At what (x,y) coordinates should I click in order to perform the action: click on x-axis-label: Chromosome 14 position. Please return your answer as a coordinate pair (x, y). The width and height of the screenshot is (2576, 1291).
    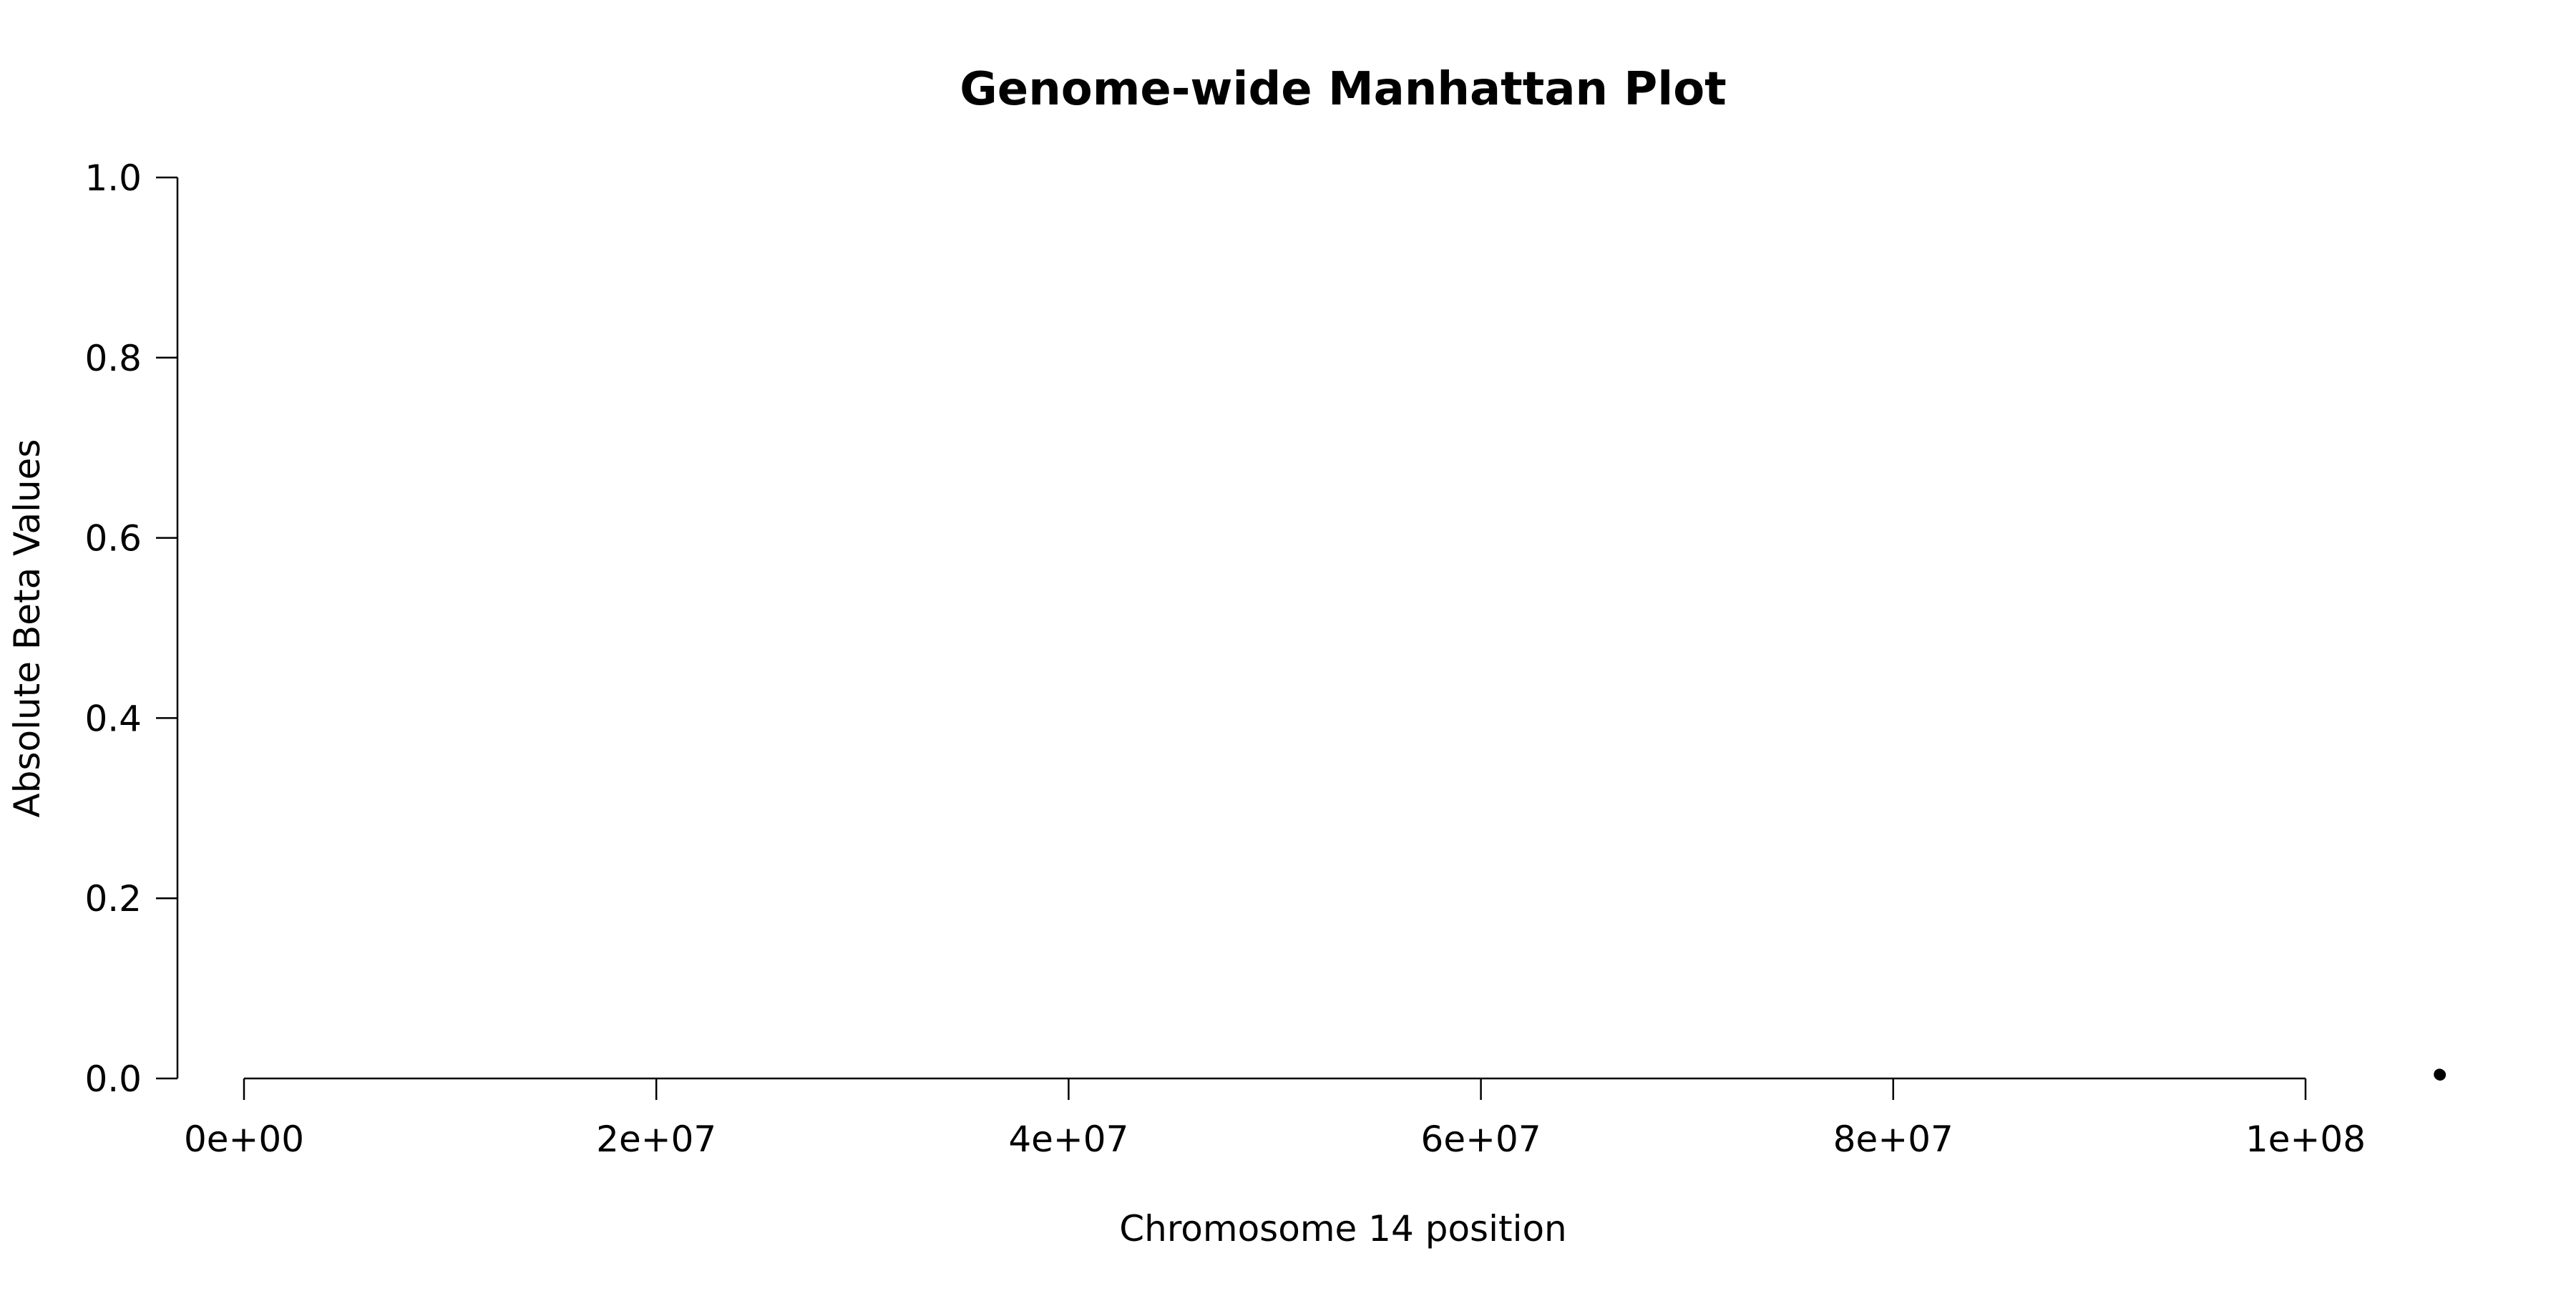
    Looking at the image, I should click on (1343, 1228).